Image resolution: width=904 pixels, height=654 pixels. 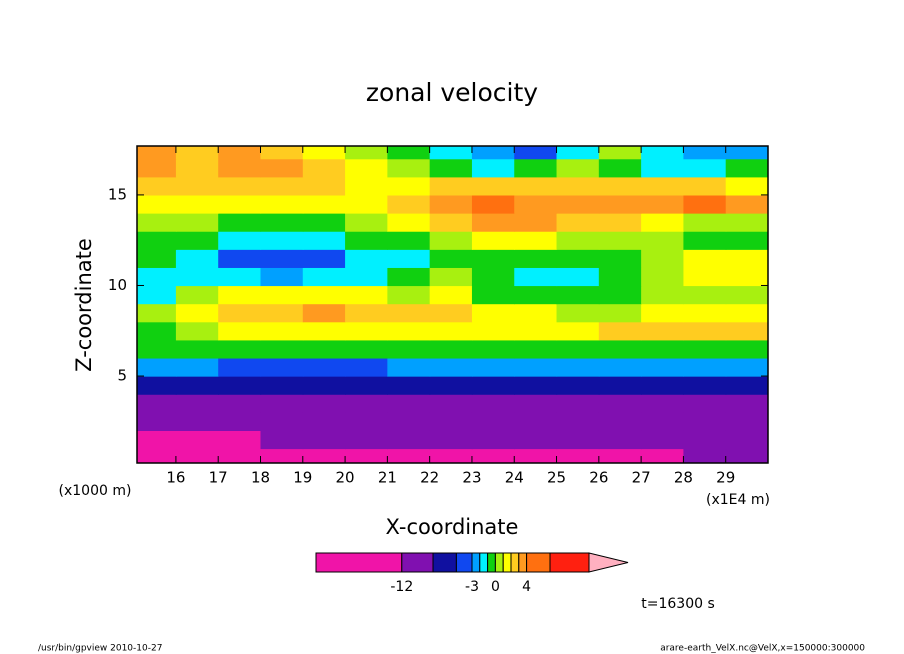 I want to click on y-tick-label: 5, so click(x=122, y=376).